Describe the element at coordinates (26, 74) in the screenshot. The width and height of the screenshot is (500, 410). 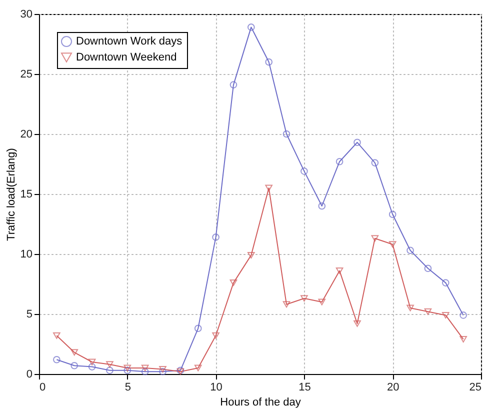
I see `y-tick-label: 25` at that location.